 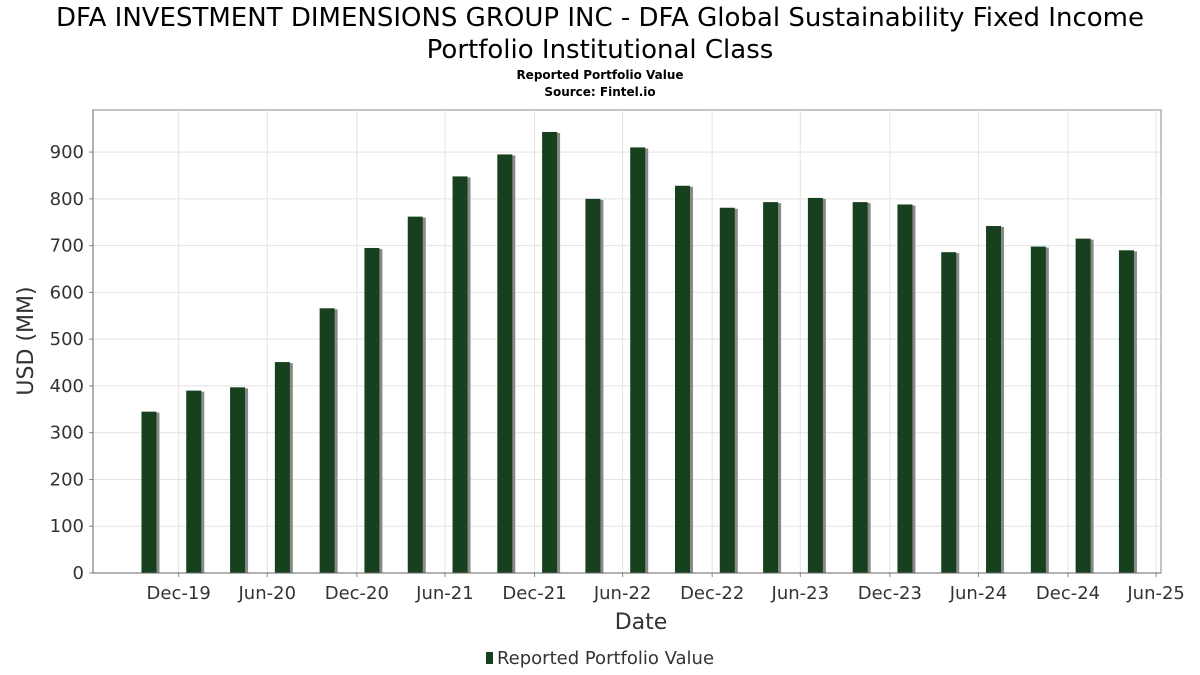 I want to click on chart-source: Source: Fintel.io, so click(x=600, y=92).